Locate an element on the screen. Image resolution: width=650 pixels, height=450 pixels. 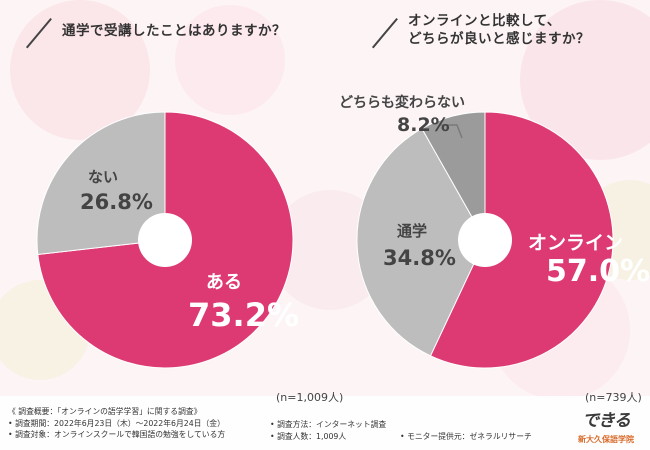
chart1-label-nai: ない is located at coordinates (103, 177).